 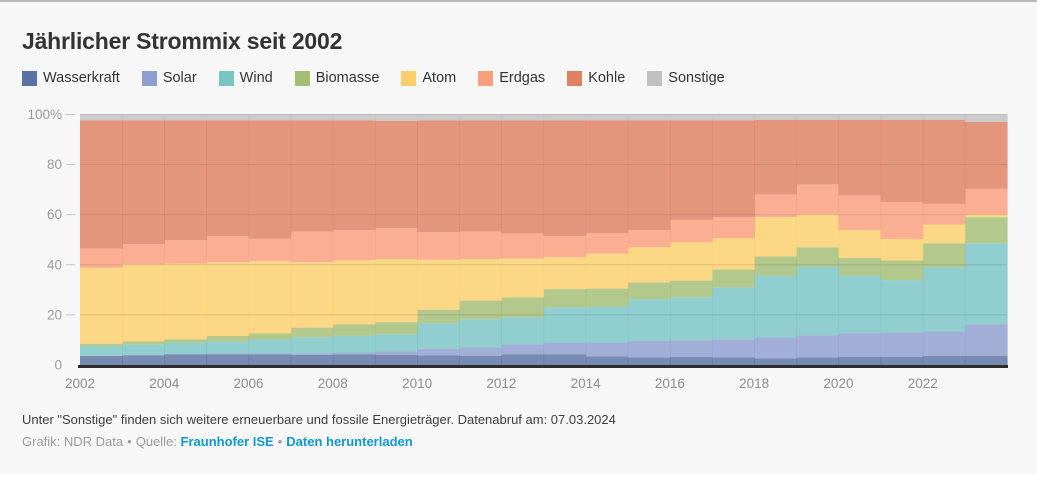 I want to click on y-tick-label: 60, so click(x=54, y=214).